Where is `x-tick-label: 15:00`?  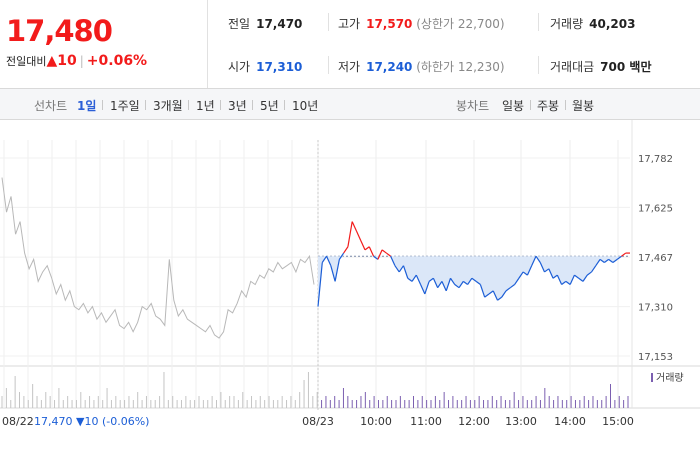
x-tick-label: 15:00 is located at coordinates (618, 421).